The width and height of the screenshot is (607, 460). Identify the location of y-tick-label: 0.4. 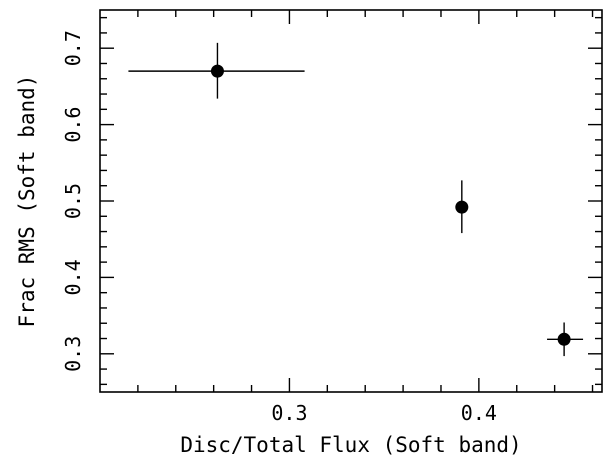
(73, 277).